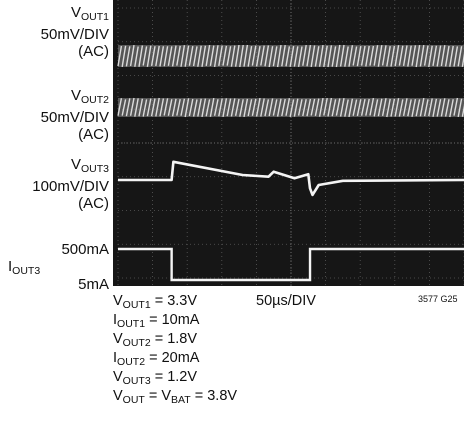 Image resolution: width=464 pixels, height=425 pixels. I want to click on ch4-level-low: 5mA, so click(93, 284).